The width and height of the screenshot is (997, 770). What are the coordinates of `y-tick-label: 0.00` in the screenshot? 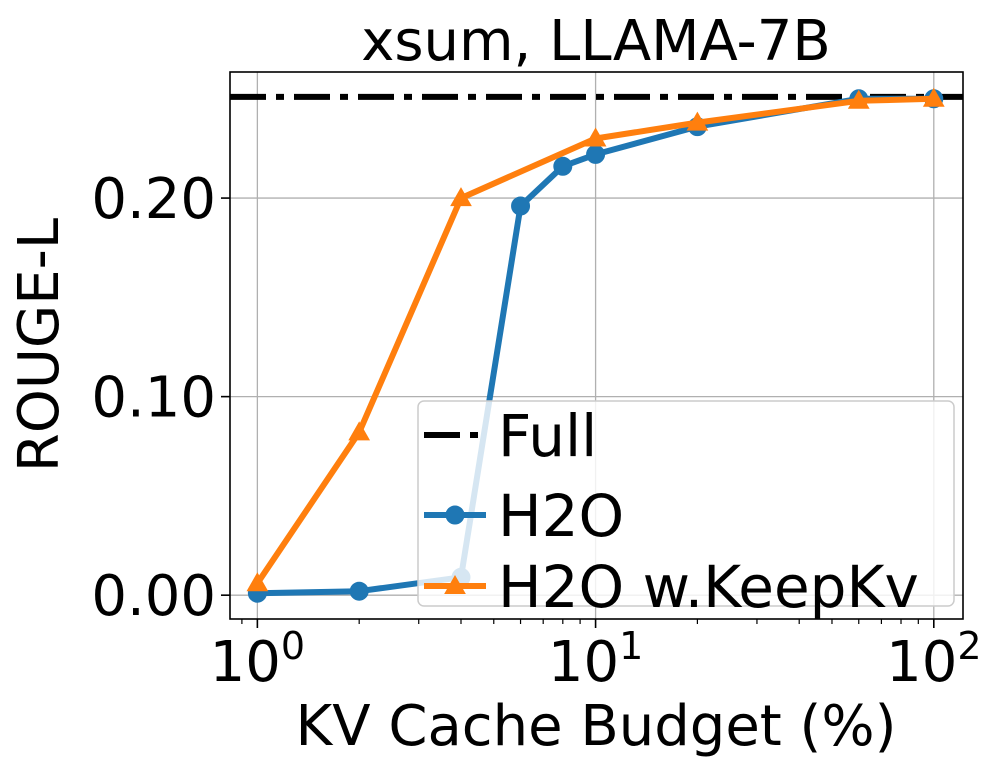 It's located at (153, 596).